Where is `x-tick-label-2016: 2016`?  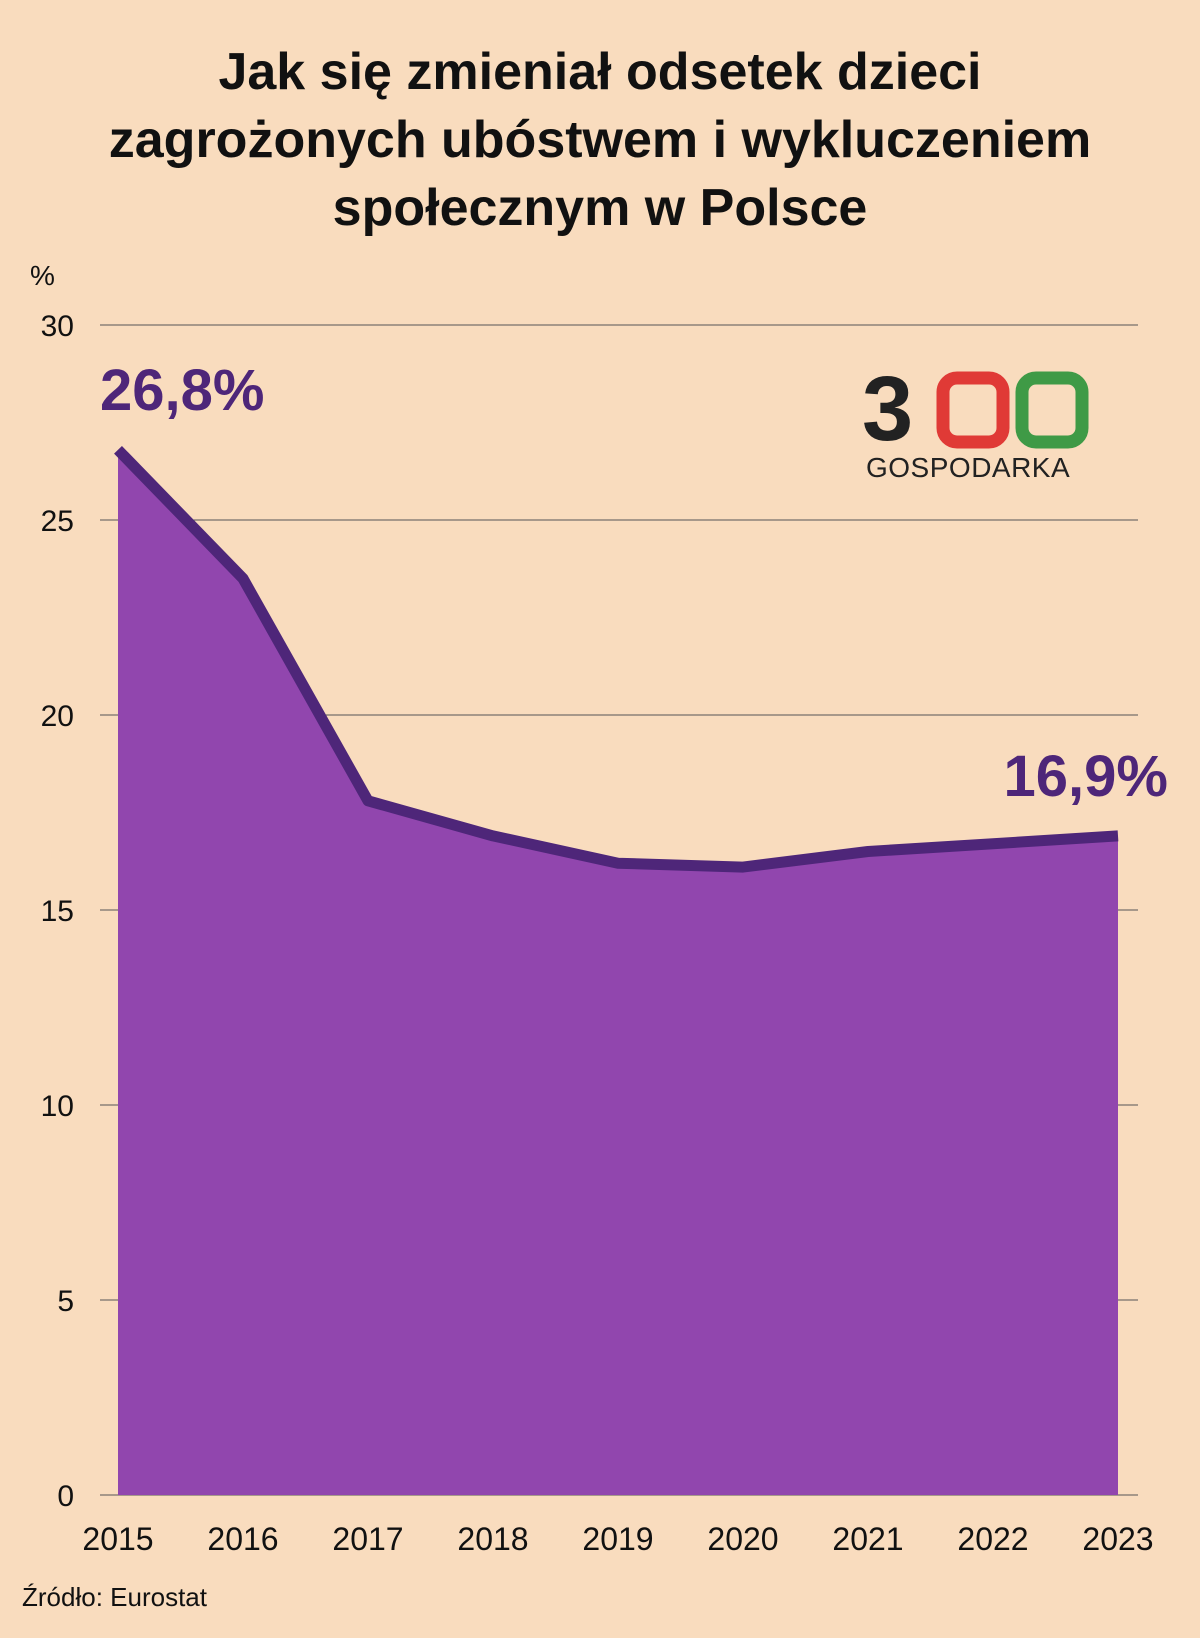 x-tick-label-2016: 2016 is located at coordinates (242, 1539).